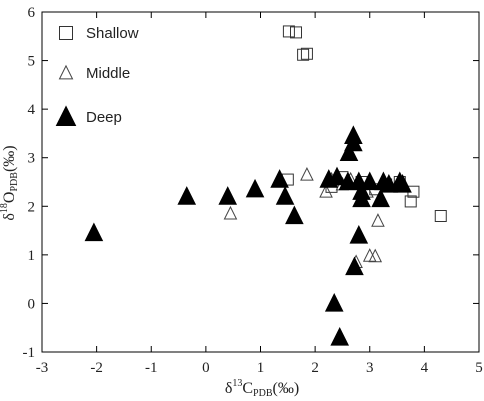 Image resolution: width=484 pixels, height=401 pixels. What do you see at coordinates (66, 72) in the screenshot?
I see `legend-marker-middle` at bounding box center [66, 72].